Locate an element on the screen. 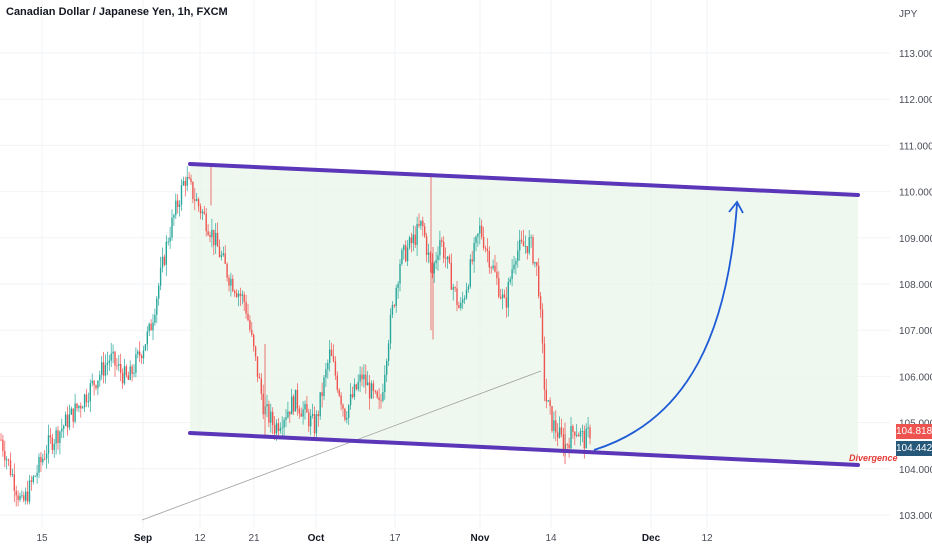  channel-upper-line is located at coordinates (524, 179).